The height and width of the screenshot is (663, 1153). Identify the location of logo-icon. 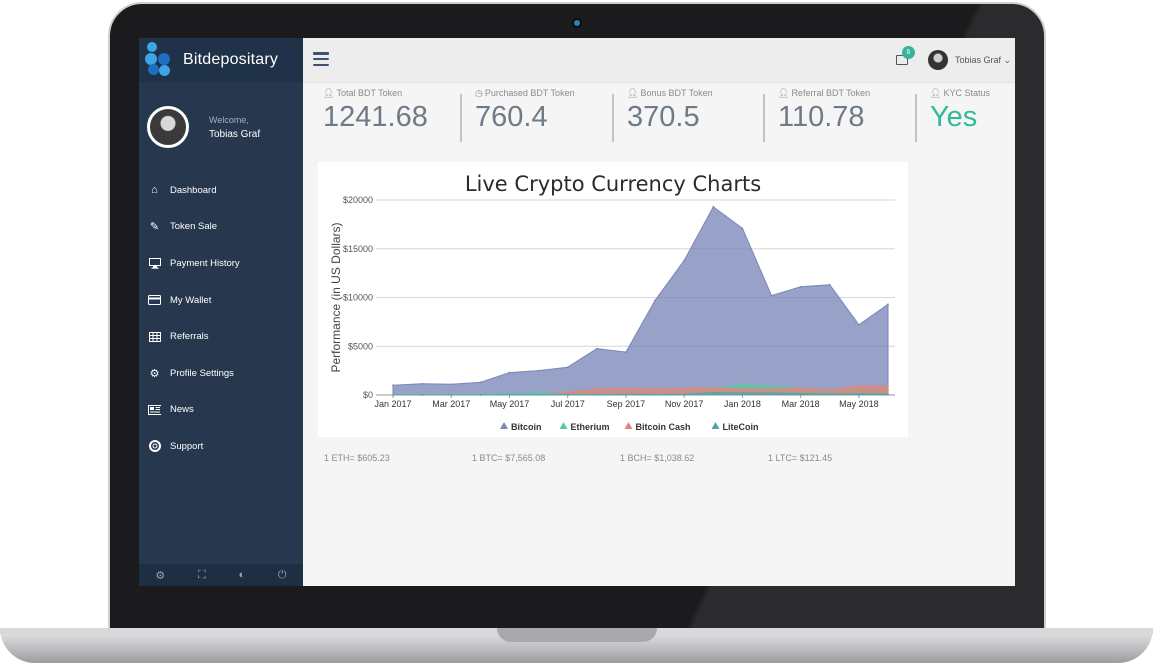
(159, 60).